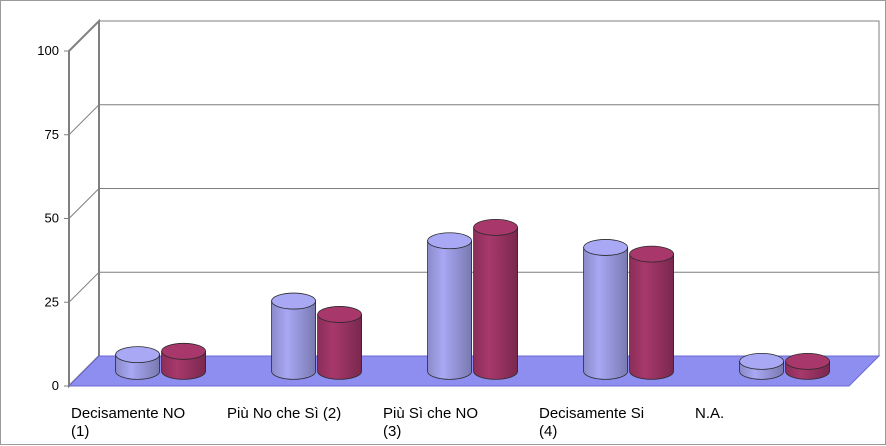 The image size is (886, 446). Describe the element at coordinates (430, 413) in the screenshot. I see `x-category-label-line: Più Sì che NO` at that location.